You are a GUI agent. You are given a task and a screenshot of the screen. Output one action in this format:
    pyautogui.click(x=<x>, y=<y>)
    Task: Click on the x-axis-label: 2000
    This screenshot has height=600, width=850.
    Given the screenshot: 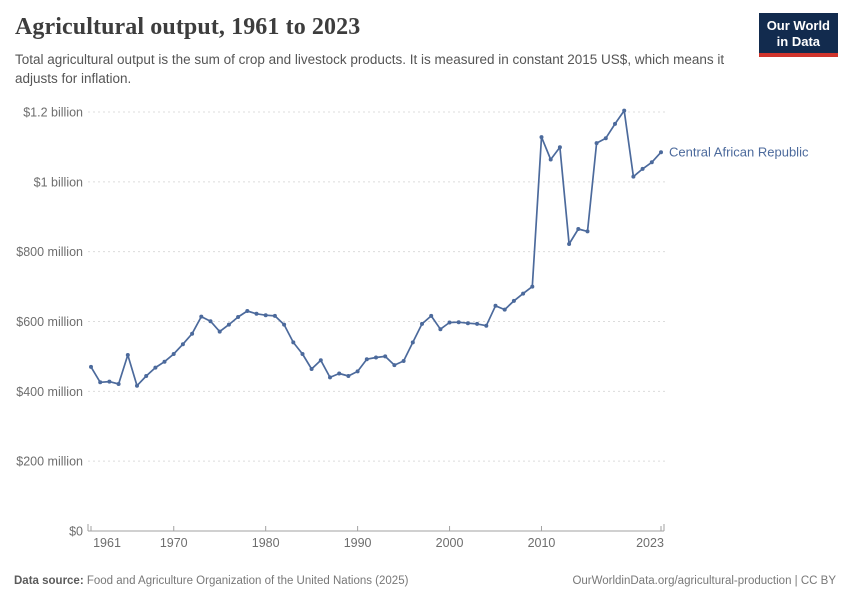 What is the action you would take?
    pyautogui.click(x=450, y=543)
    